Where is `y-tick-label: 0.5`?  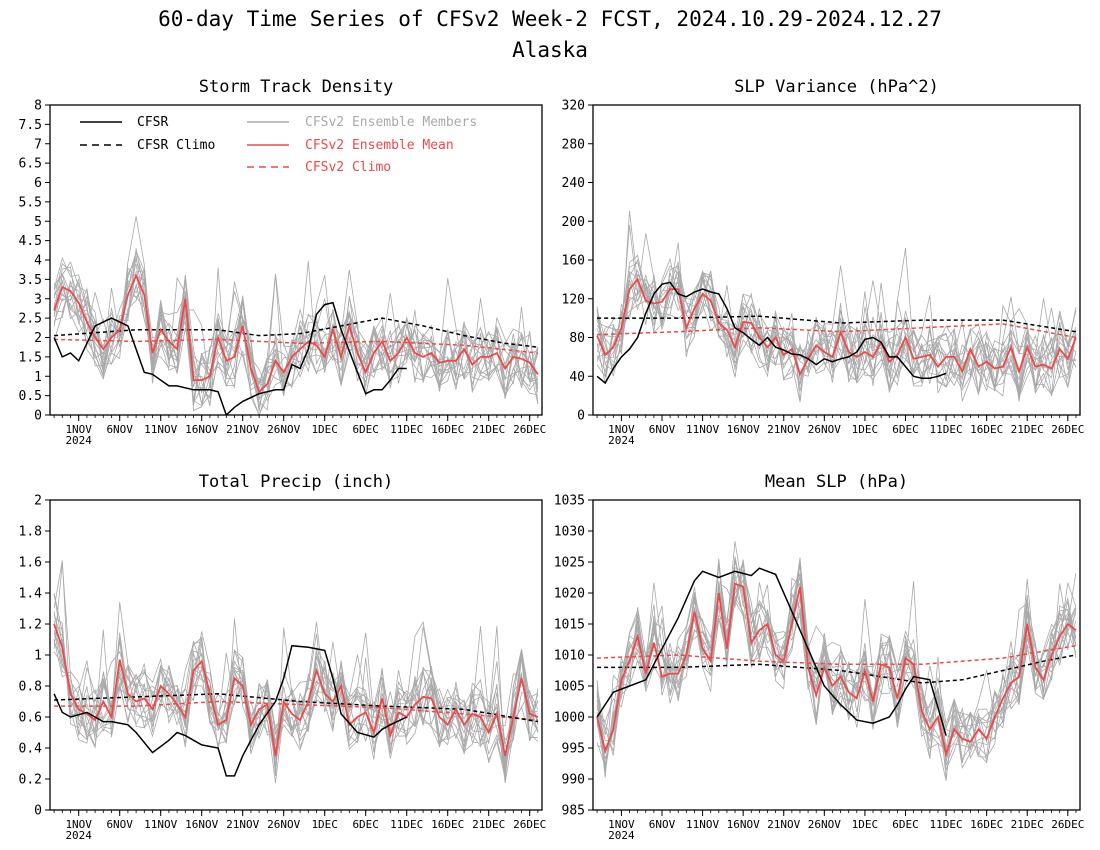 y-tick-label: 0.5 is located at coordinates (30, 396).